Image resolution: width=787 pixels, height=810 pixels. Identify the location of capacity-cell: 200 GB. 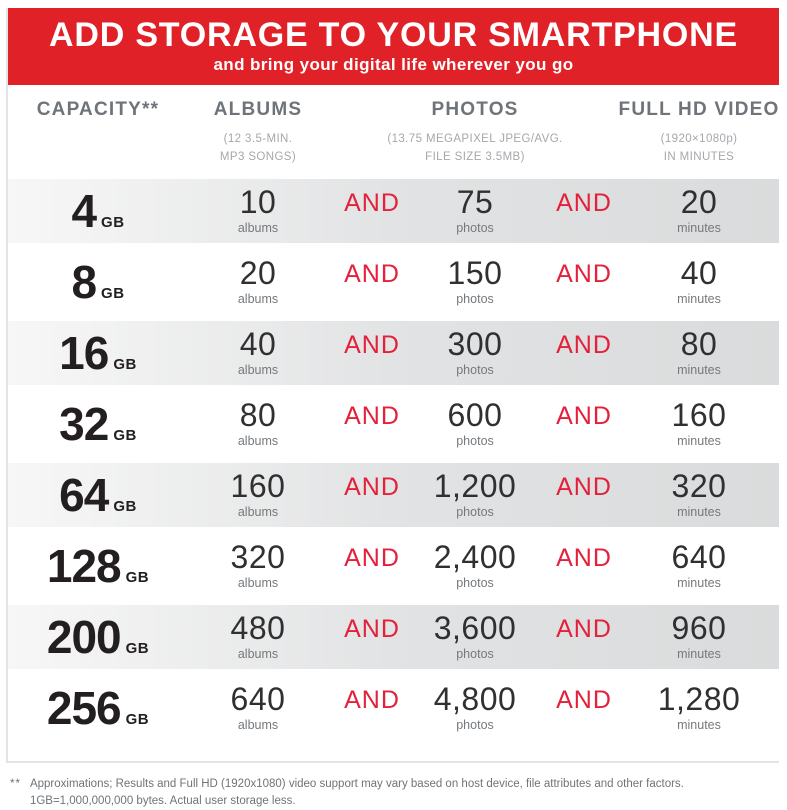
(98, 637).